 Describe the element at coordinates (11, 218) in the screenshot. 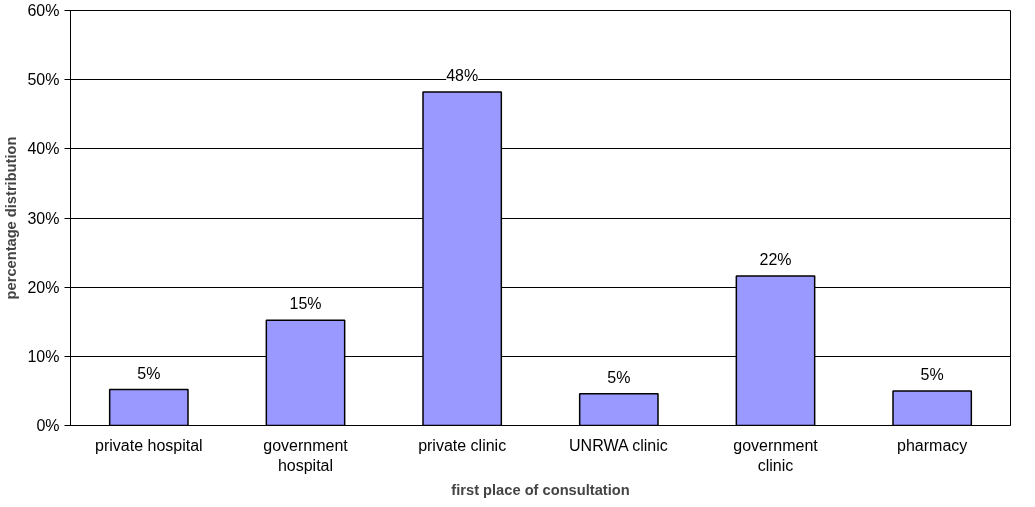

I see `y-axis-title: percentage distribution` at that location.